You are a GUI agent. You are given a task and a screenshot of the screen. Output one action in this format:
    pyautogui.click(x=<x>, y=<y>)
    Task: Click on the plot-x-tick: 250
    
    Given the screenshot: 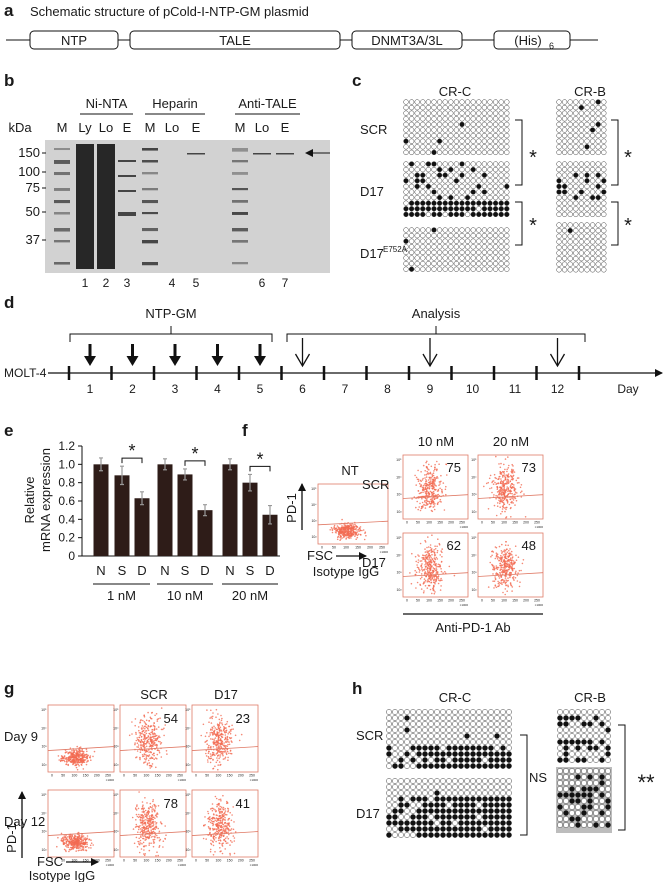 What is the action you would take?
    pyautogui.click(x=252, y=776)
    